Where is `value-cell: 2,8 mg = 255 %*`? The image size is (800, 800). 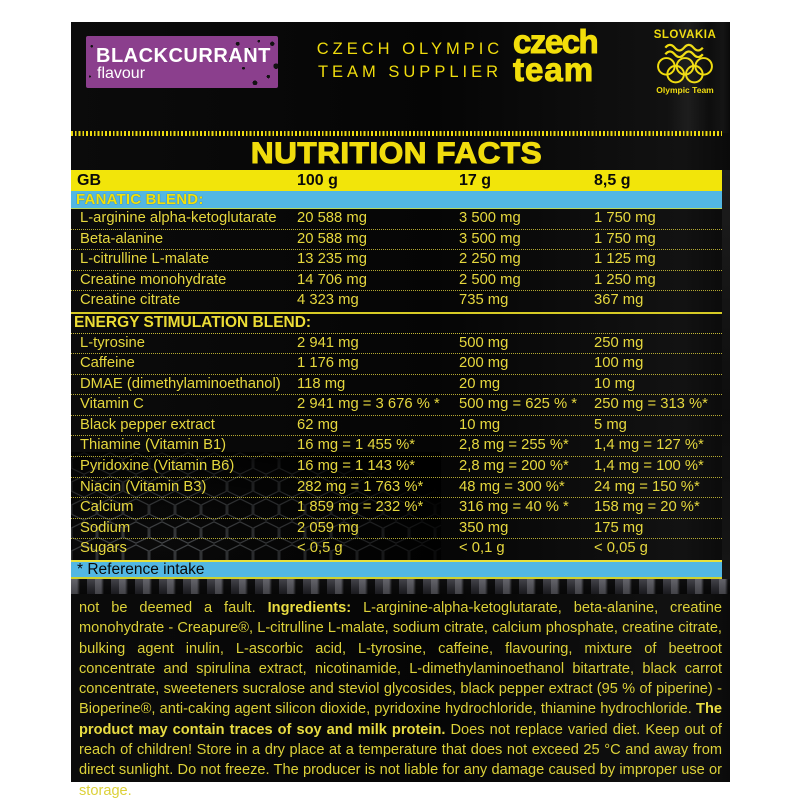
value-cell: 2,8 mg = 255 %* is located at coordinates (514, 445).